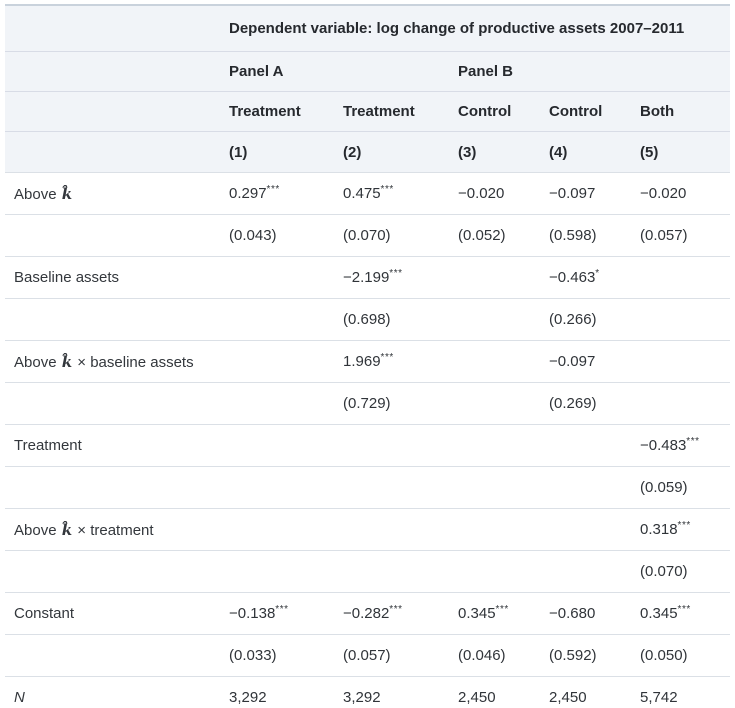 Image resolution: width=735 pixels, height=708 pixels. I want to click on cell-value: (0.592), so click(573, 655).